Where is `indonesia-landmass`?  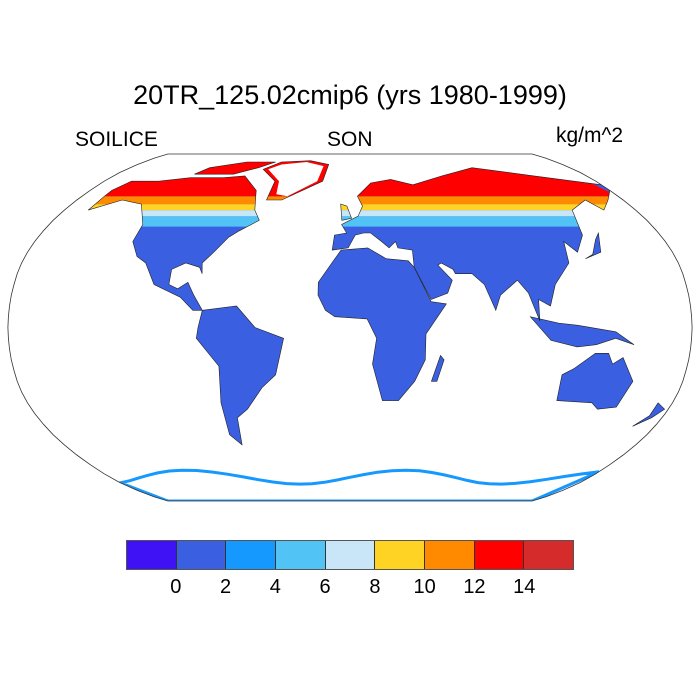 indonesia-landmass is located at coordinates (582, 331).